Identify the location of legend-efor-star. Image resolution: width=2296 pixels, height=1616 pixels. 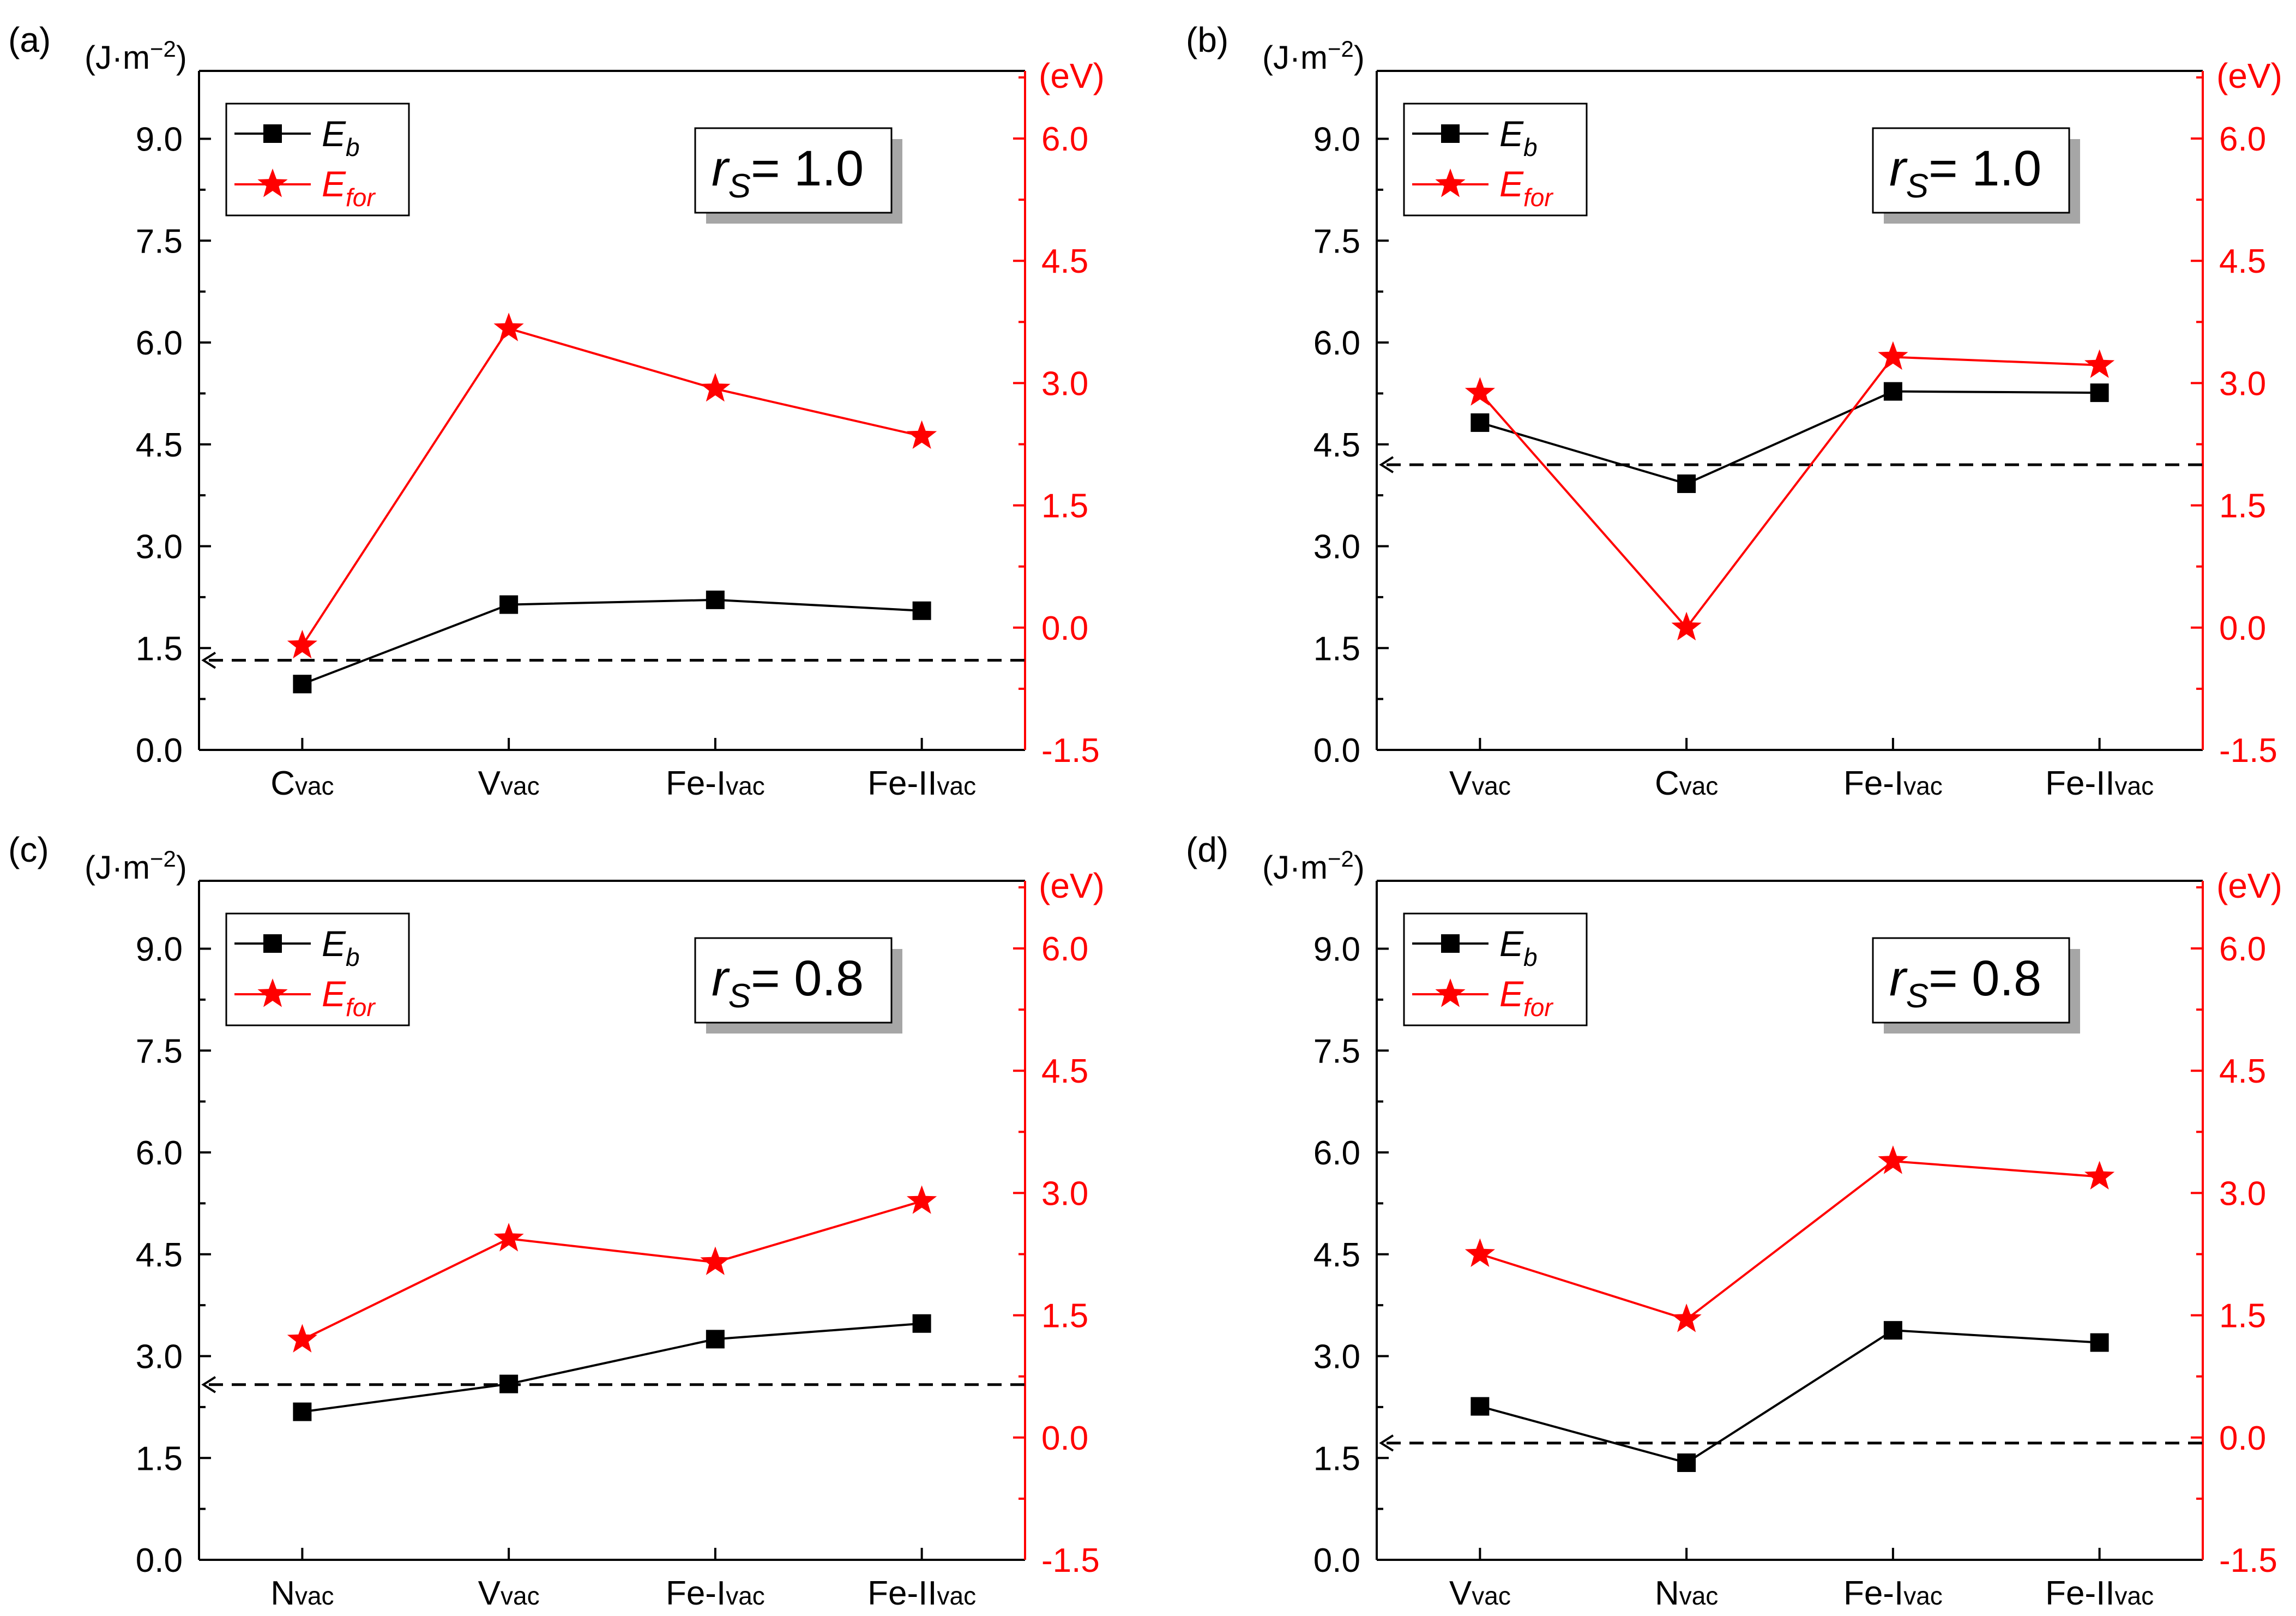
(272, 183).